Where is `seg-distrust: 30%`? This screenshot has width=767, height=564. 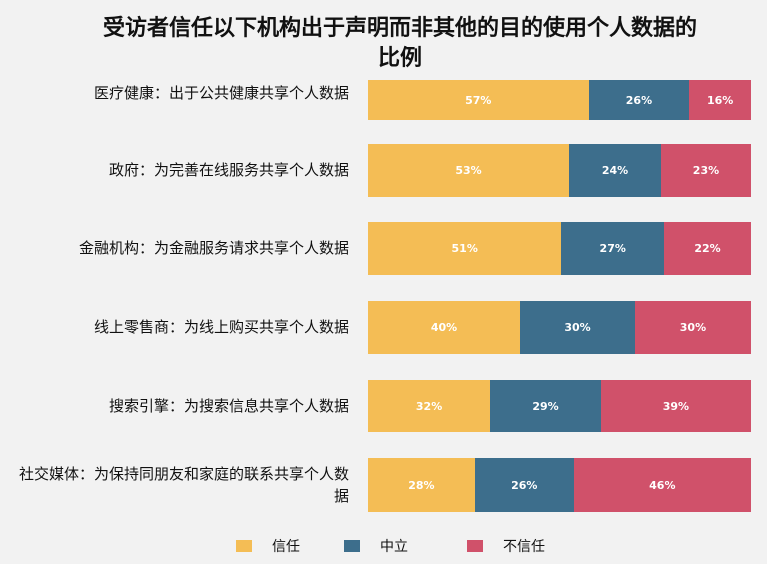
seg-distrust: 30% is located at coordinates (692, 327).